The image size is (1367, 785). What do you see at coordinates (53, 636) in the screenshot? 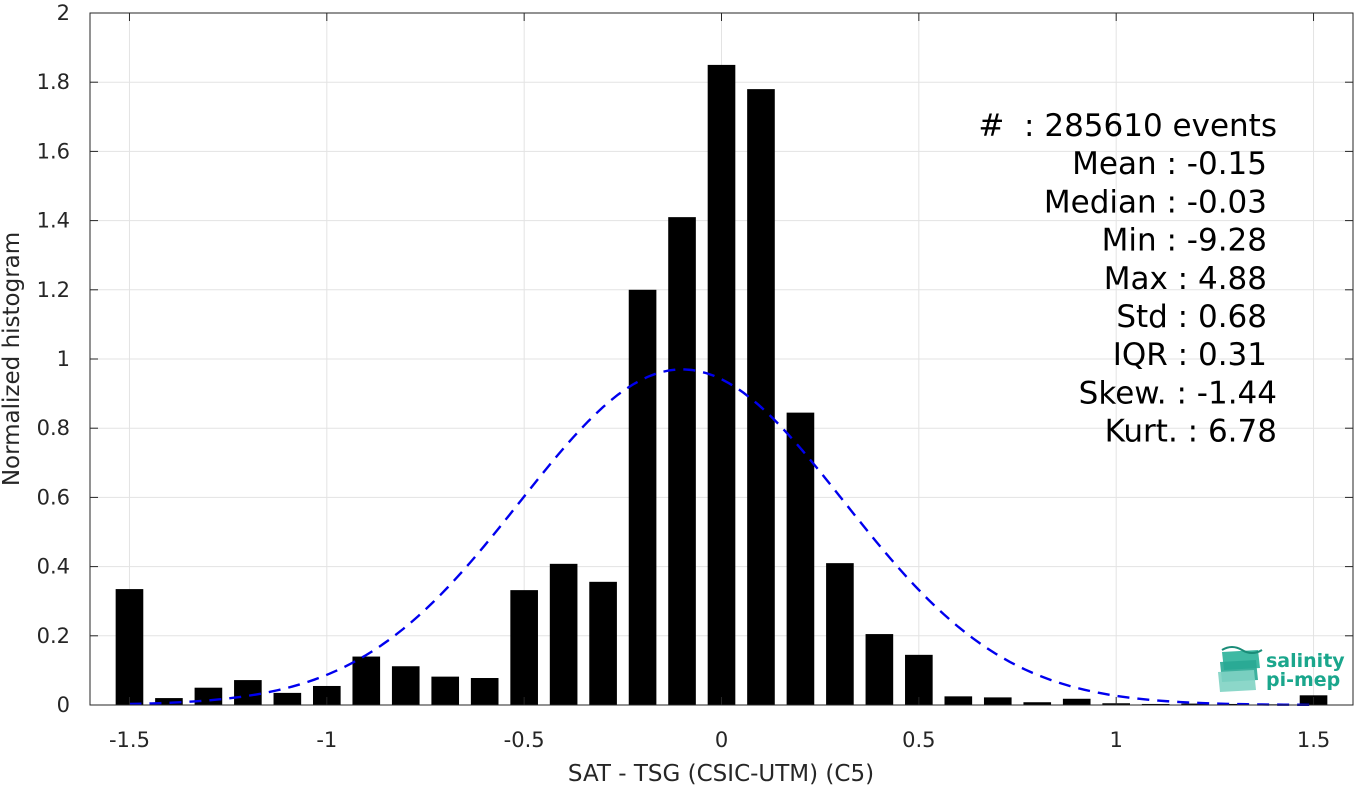
I see `y-tick-label: 0.2` at bounding box center [53, 636].